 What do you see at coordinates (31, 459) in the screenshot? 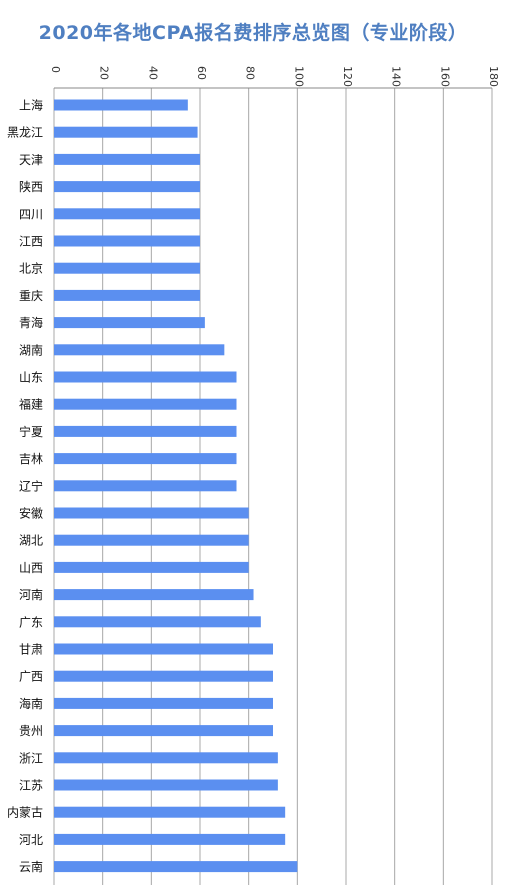
I see `category-label: 吉林` at bounding box center [31, 459].